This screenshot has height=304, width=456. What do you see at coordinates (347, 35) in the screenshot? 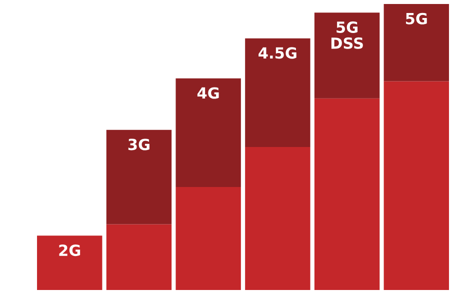
I see `x-tick-label: 5G DSS` at bounding box center [347, 35].